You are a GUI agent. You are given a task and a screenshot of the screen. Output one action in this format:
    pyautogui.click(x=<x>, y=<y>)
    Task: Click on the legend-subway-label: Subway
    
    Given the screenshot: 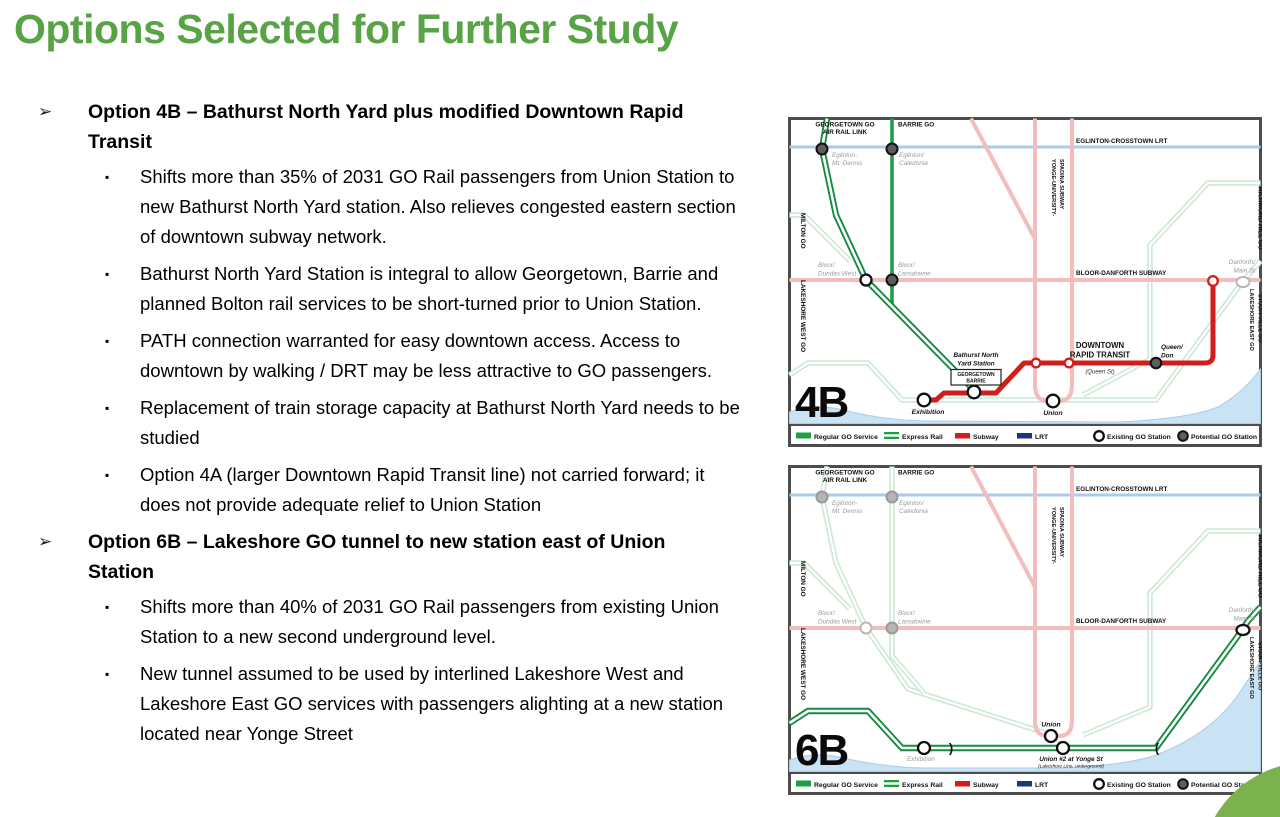 What is the action you would take?
    pyautogui.click(x=986, y=437)
    